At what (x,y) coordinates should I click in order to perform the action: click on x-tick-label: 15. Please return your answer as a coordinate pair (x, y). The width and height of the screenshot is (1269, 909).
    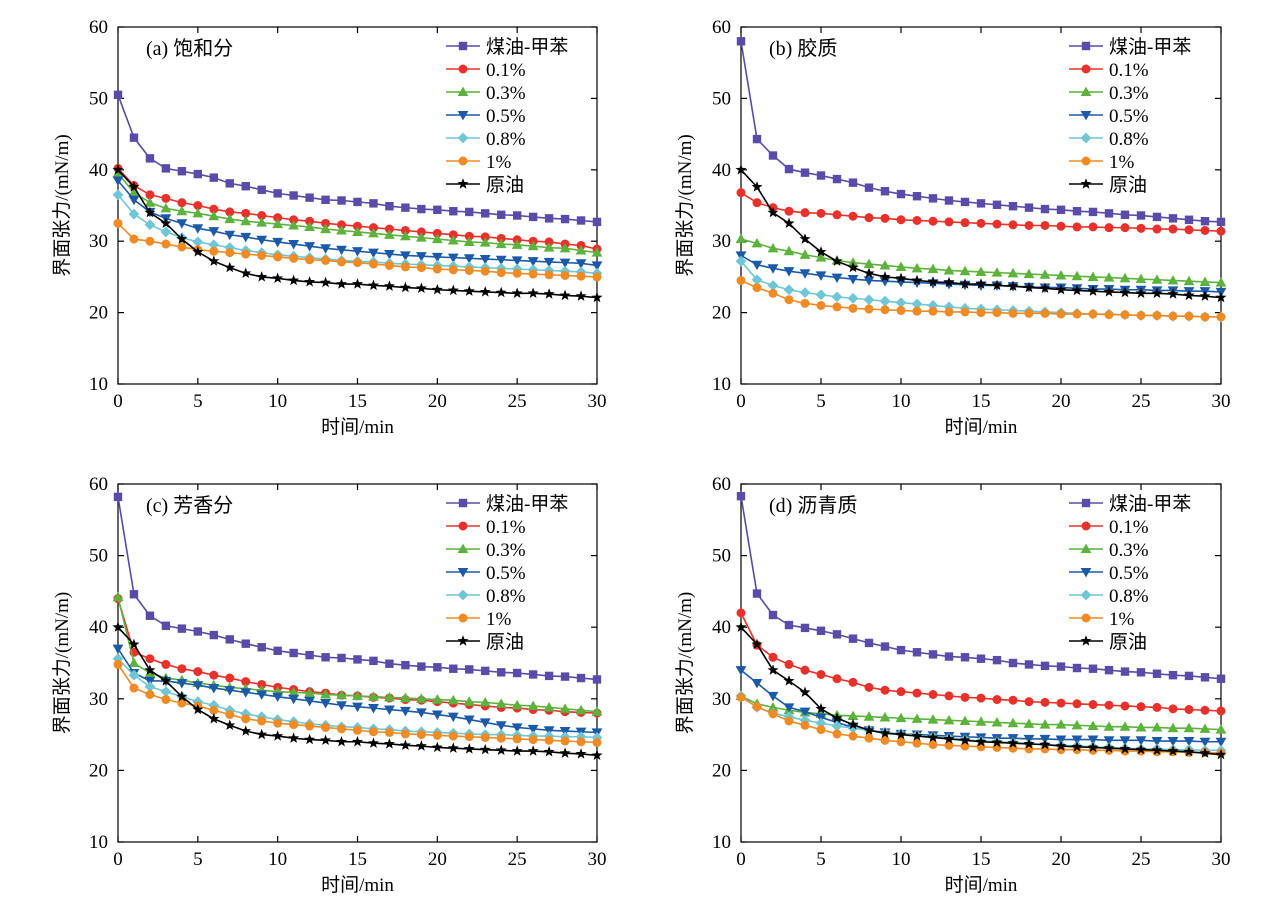
    Looking at the image, I should click on (357, 401).